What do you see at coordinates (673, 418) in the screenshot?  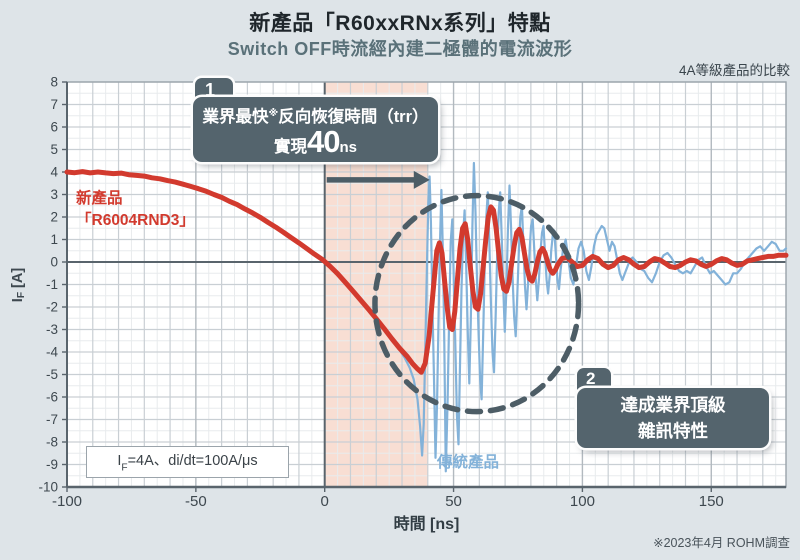 I see `callout-2-noise: 達成業界頂級 雜訊特性` at bounding box center [673, 418].